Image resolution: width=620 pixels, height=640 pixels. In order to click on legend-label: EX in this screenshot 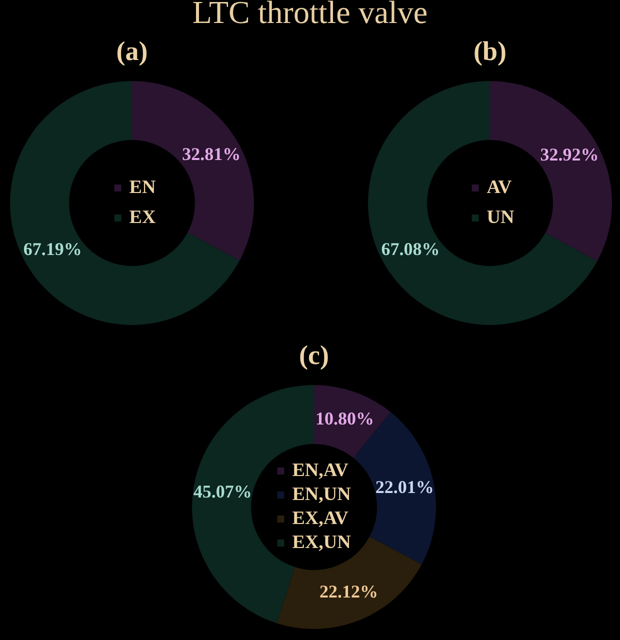, I will do `click(142, 217)`.